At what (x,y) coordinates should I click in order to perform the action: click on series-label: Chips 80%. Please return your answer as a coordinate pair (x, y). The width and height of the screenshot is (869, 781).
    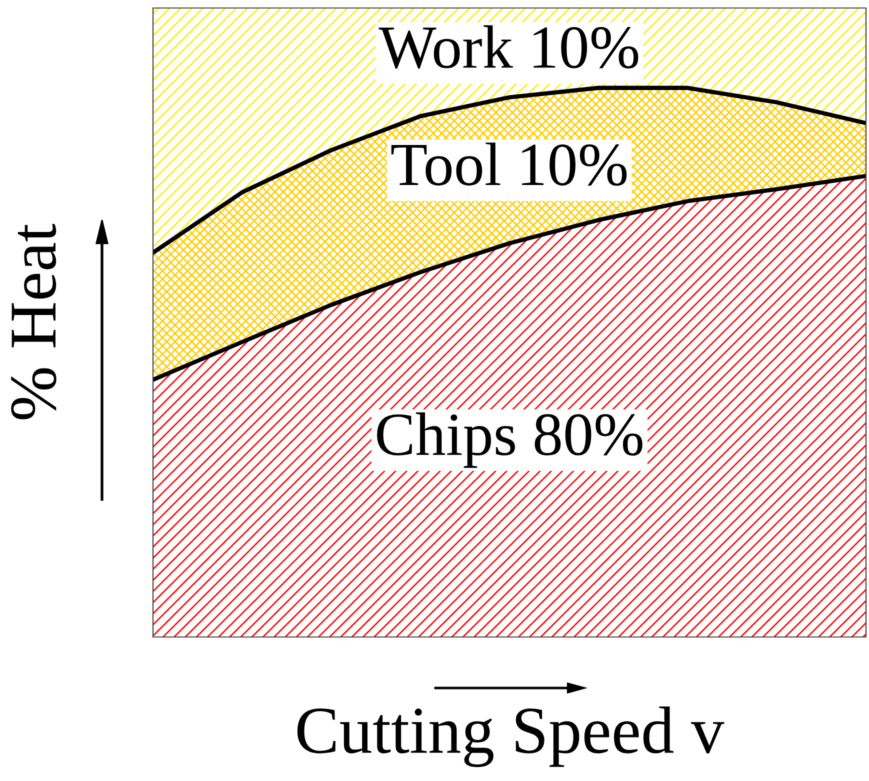
    Looking at the image, I should click on (509, 440).